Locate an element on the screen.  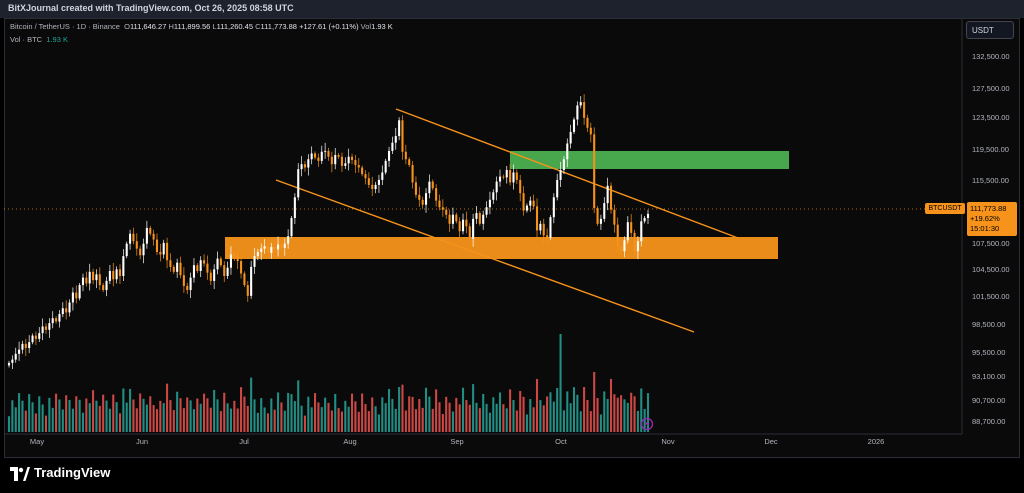
symbol-label: Bitcoin / TetherUS · 1D · Binance is located at coordinates (65, 26).